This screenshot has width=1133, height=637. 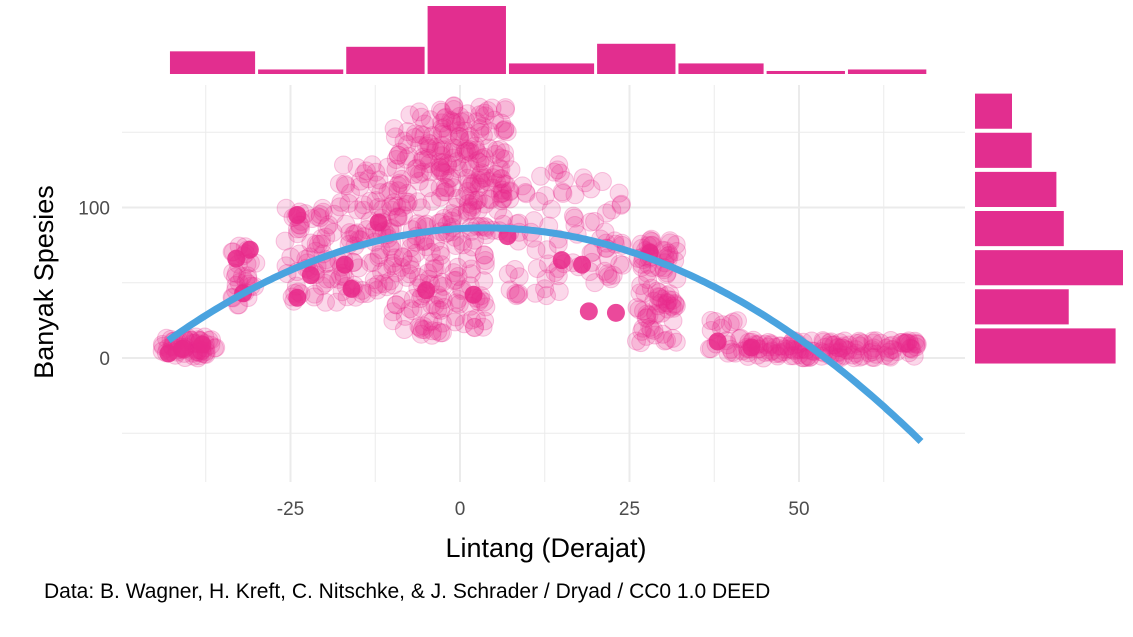 I want to click on x-tick-label: 0, so click(x=460, y=509).